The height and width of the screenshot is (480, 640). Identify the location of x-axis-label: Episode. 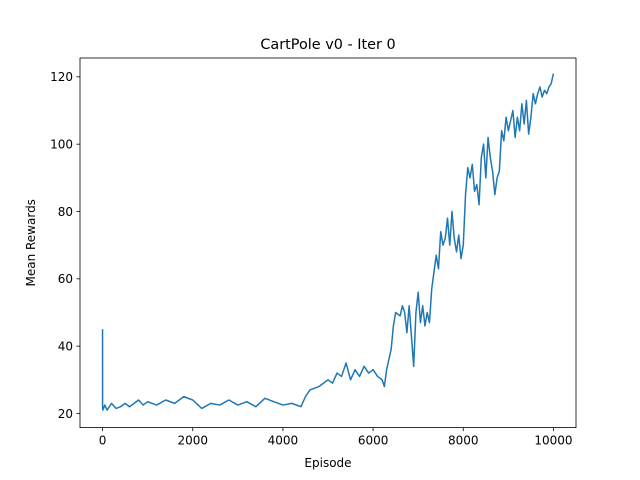
(327, 463).